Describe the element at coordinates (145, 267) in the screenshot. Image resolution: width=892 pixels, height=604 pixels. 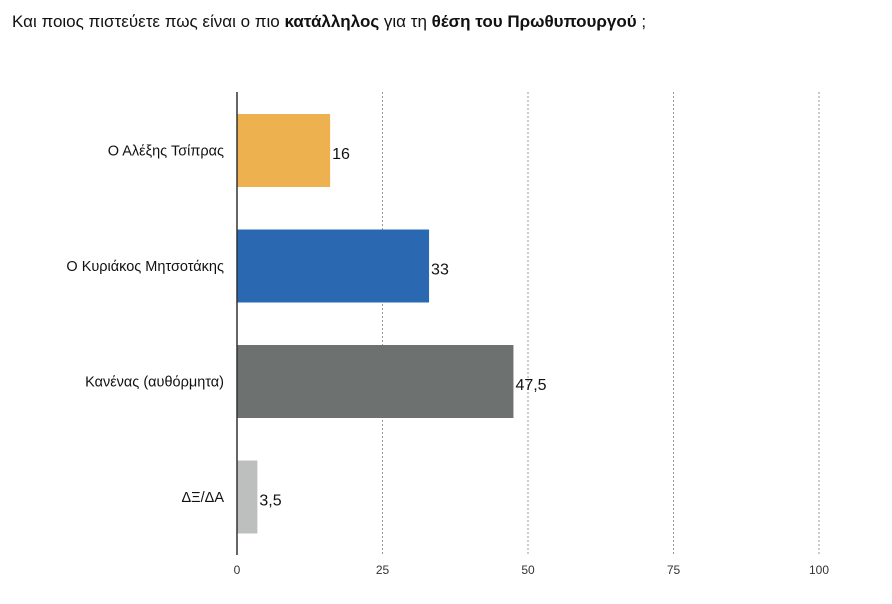
I see `category-label: Ο Κυριάκος Μητσοτάκης` at that location.